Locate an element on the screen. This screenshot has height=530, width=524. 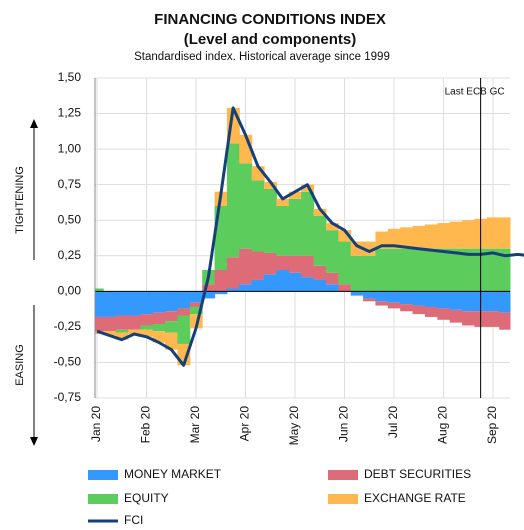
x-tick-label: Mar 20 is located at coordinates (195, 425).